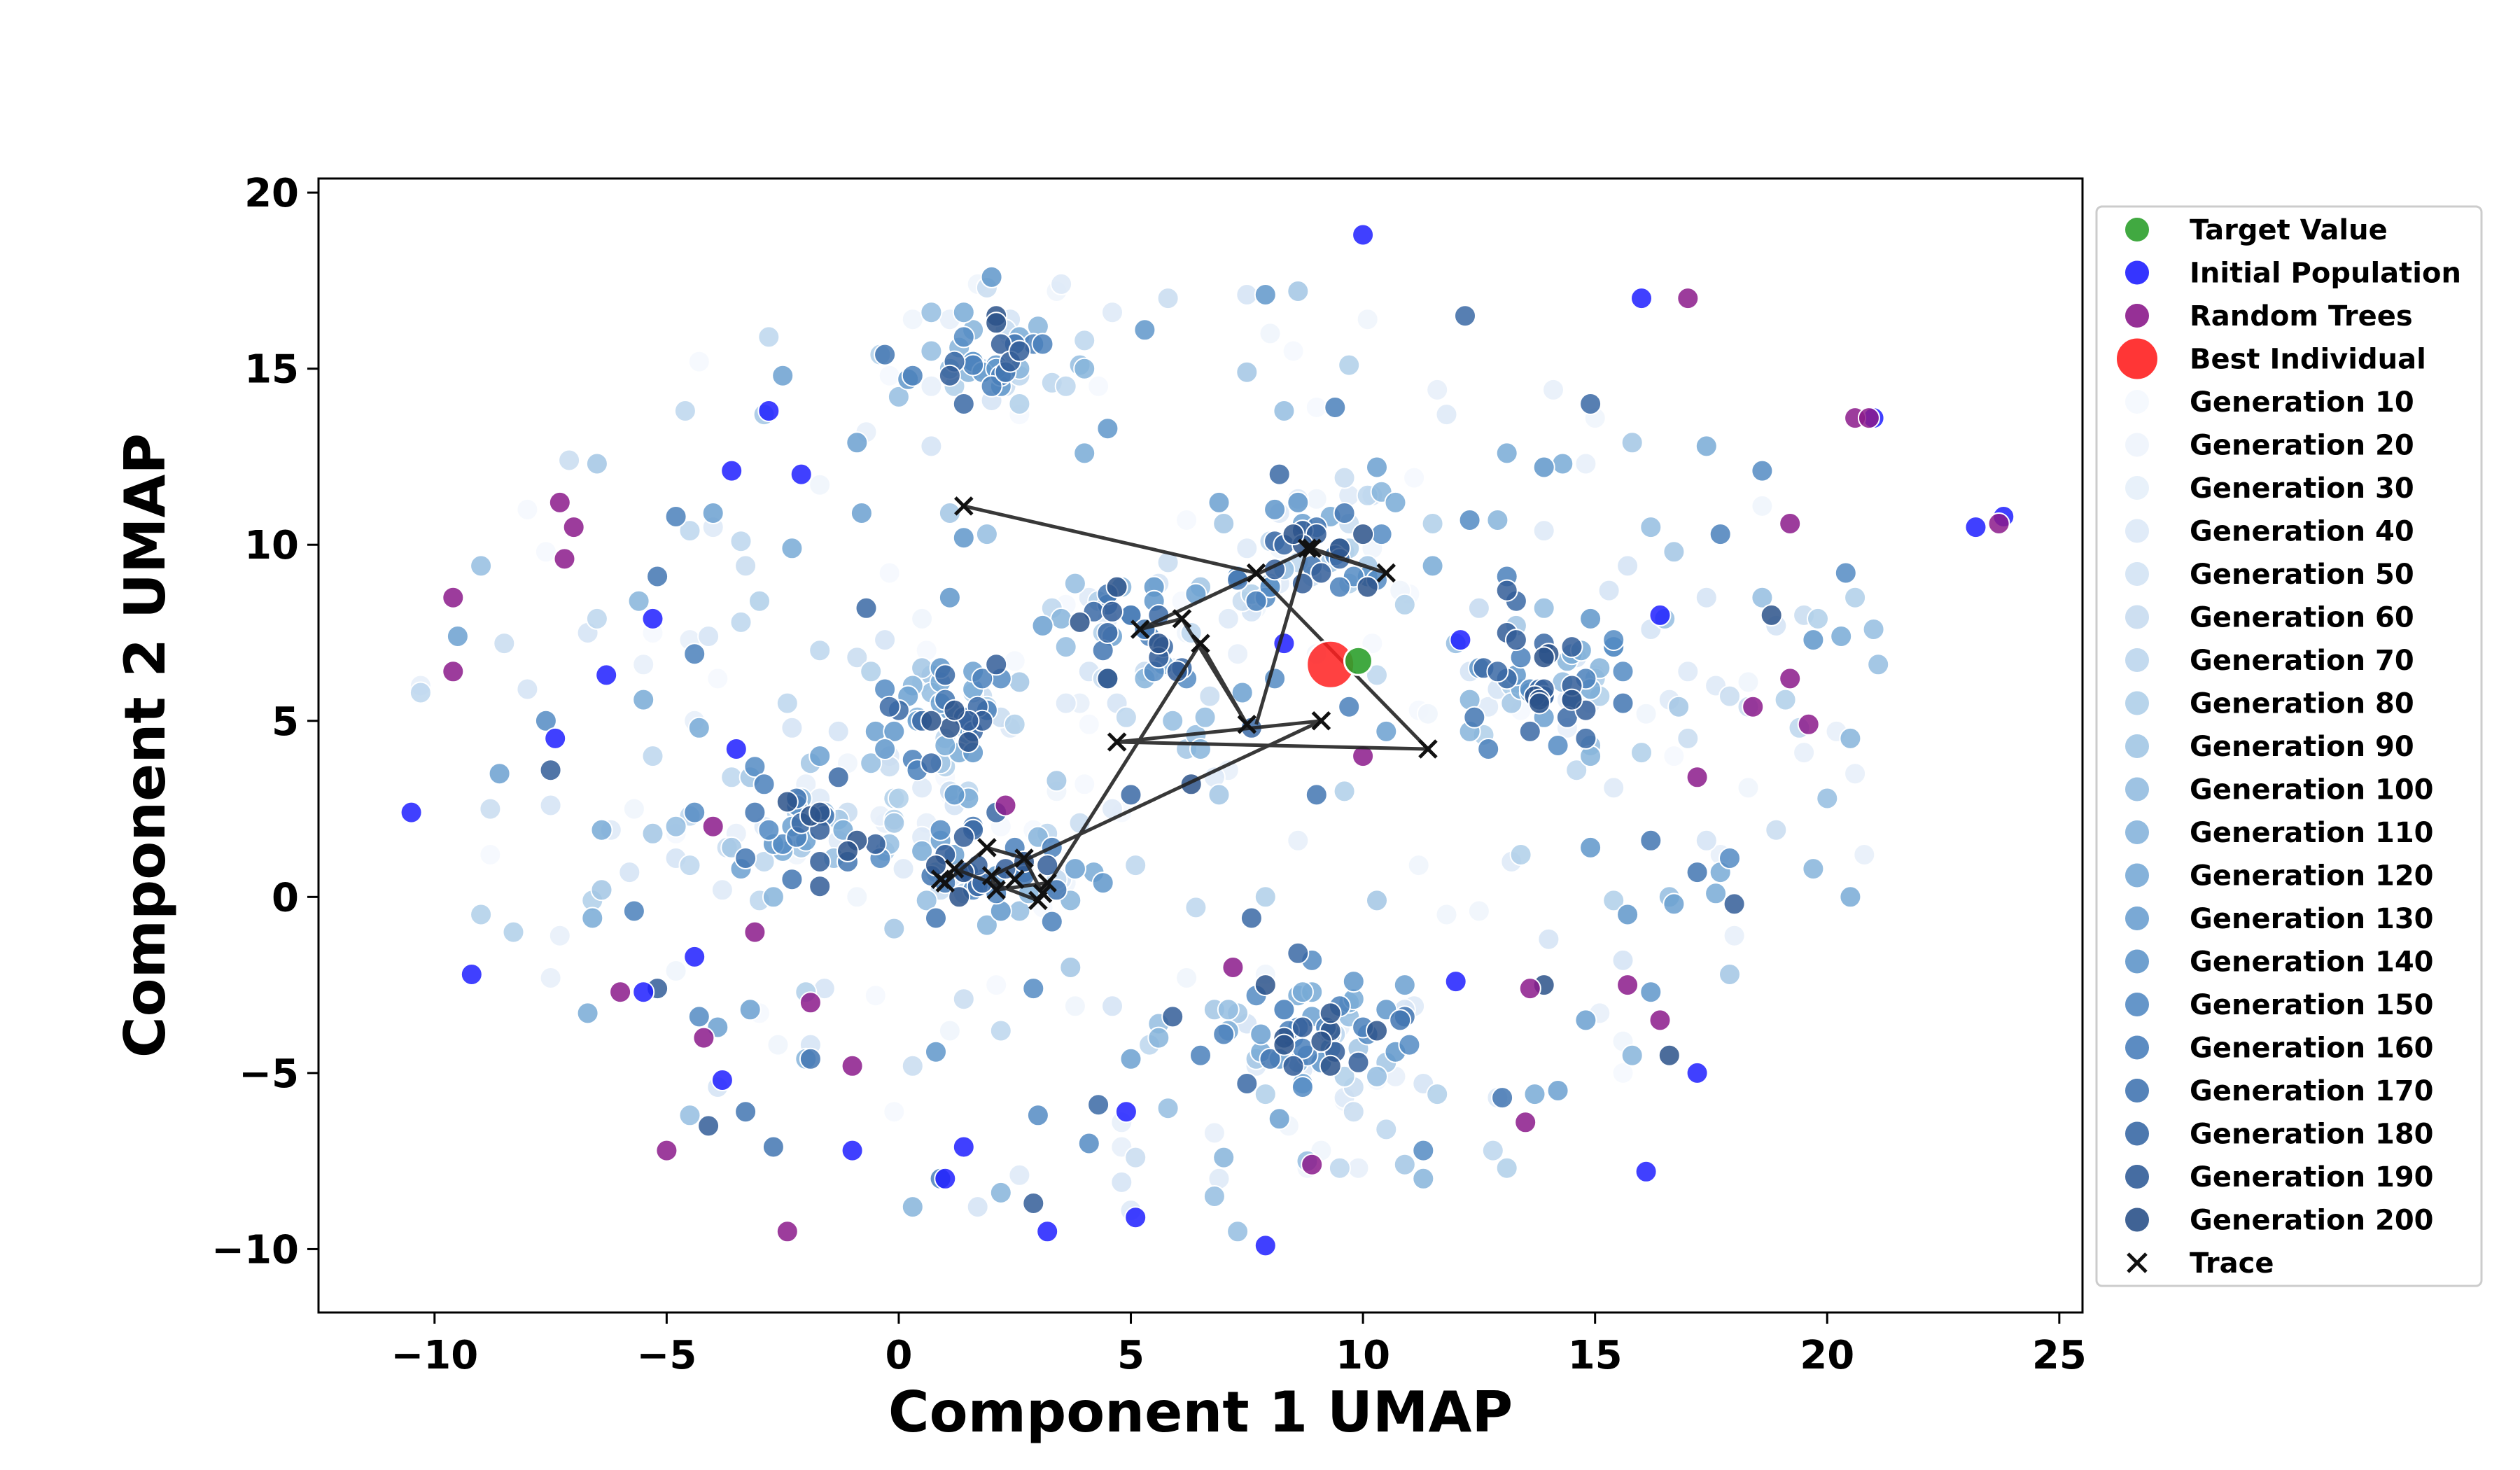 The height and width of the screenshot is (1470, 2520). What do you see at coordinates (2312, 919) in the screenshot?
I see `legend-label-generation-130: Generation 130` at bounding box center [2312, 919].